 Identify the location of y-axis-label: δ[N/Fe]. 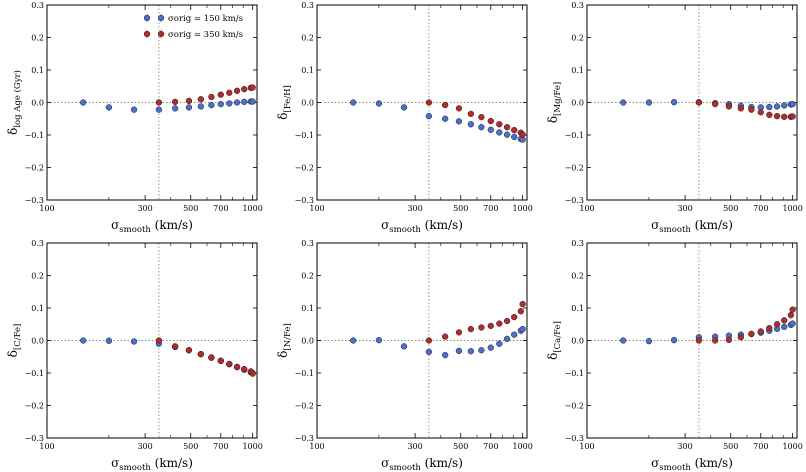
(284, 340).